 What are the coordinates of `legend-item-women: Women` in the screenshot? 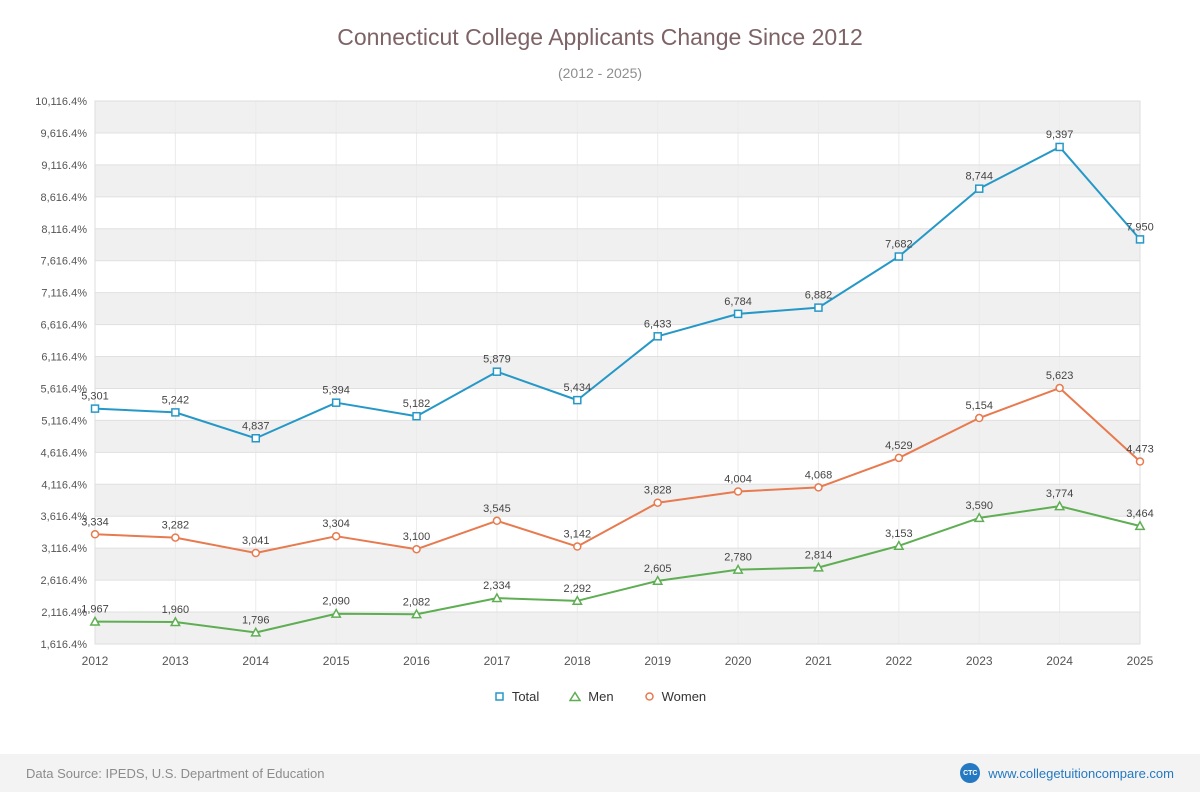 It's located at (675, 696).